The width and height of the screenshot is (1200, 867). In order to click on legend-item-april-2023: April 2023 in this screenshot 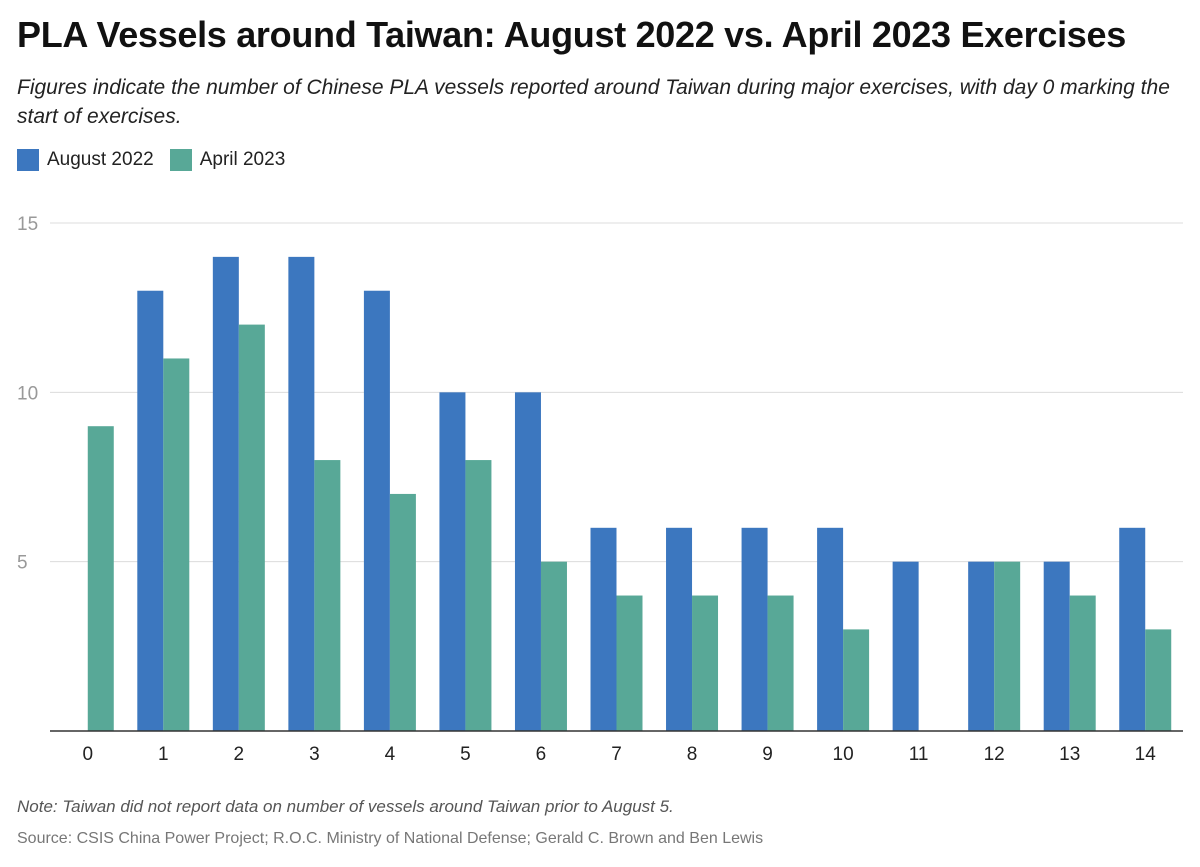, I will do `click(227, 160)`.